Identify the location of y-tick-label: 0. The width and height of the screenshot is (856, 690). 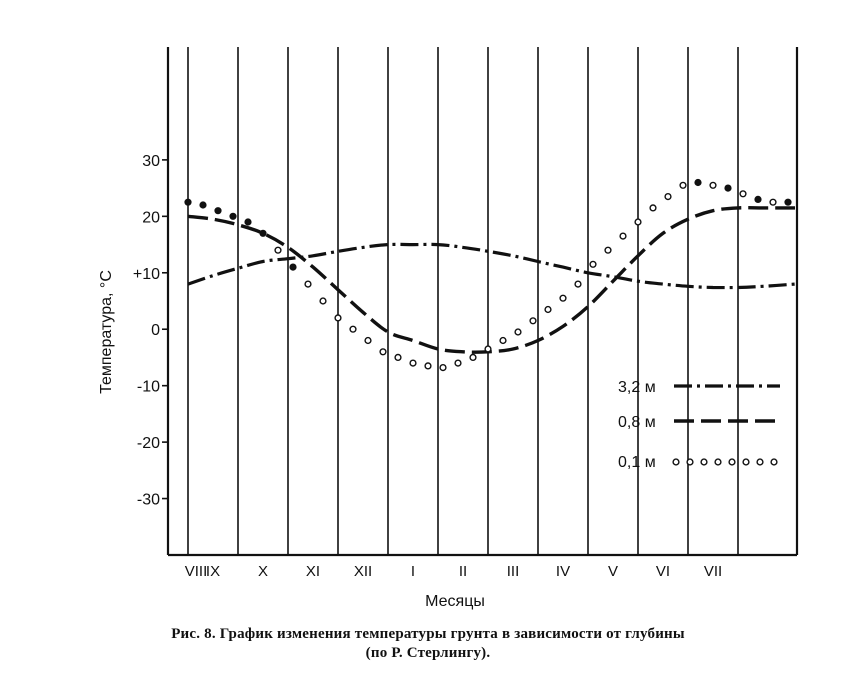
(155, 330).